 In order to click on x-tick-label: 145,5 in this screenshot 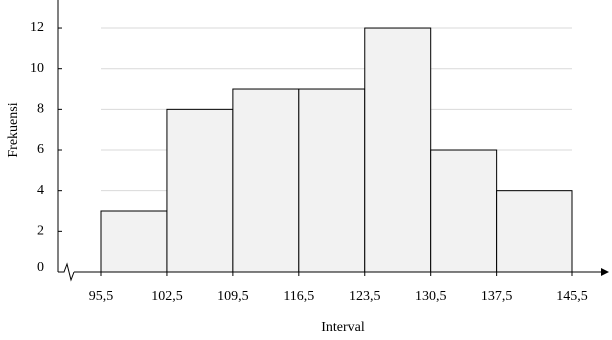, I will do `click(572, 296)`.